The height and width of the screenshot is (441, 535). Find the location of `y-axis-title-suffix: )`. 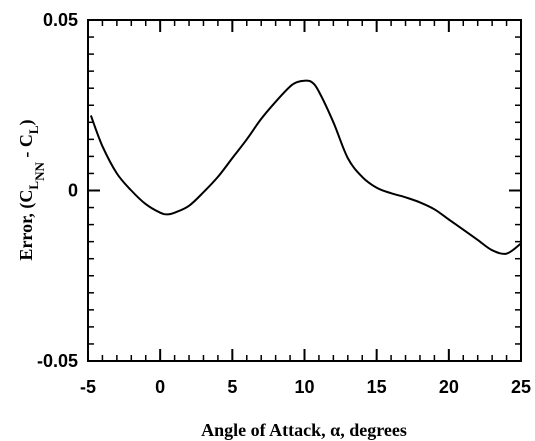

y-axis-title-suffix: ) is located at coordinates (26, 122).